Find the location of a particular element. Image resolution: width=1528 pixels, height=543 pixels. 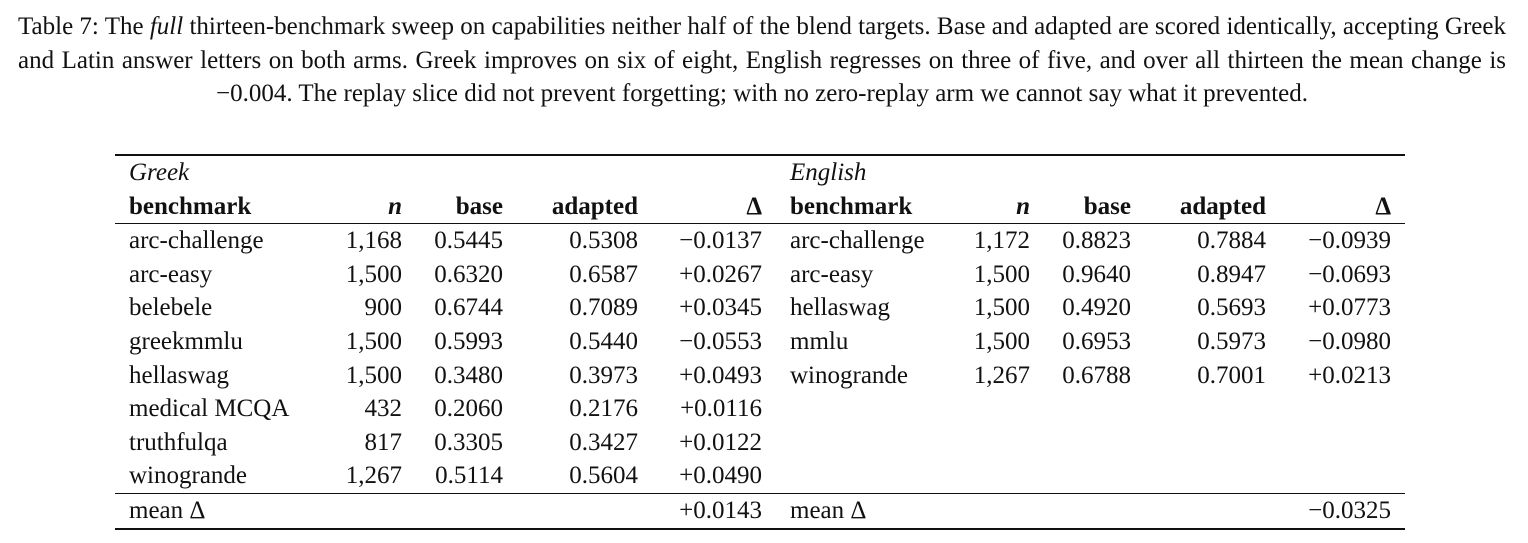

table-cell: +0.0143 is located at coordinates (711, 511).